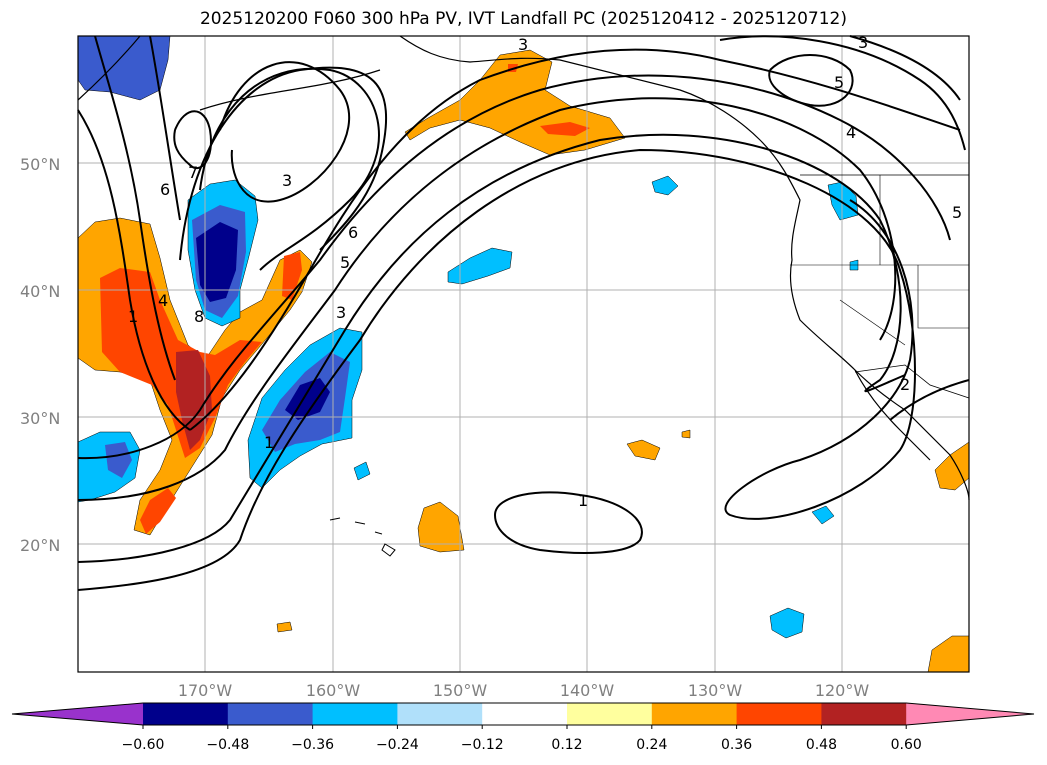 The image size is (1047, 765). What do you see at coordinates (482, 745) in the screenshot?
I see `colorbar-tick-label: −0.12` at bounding box center [482, 745].